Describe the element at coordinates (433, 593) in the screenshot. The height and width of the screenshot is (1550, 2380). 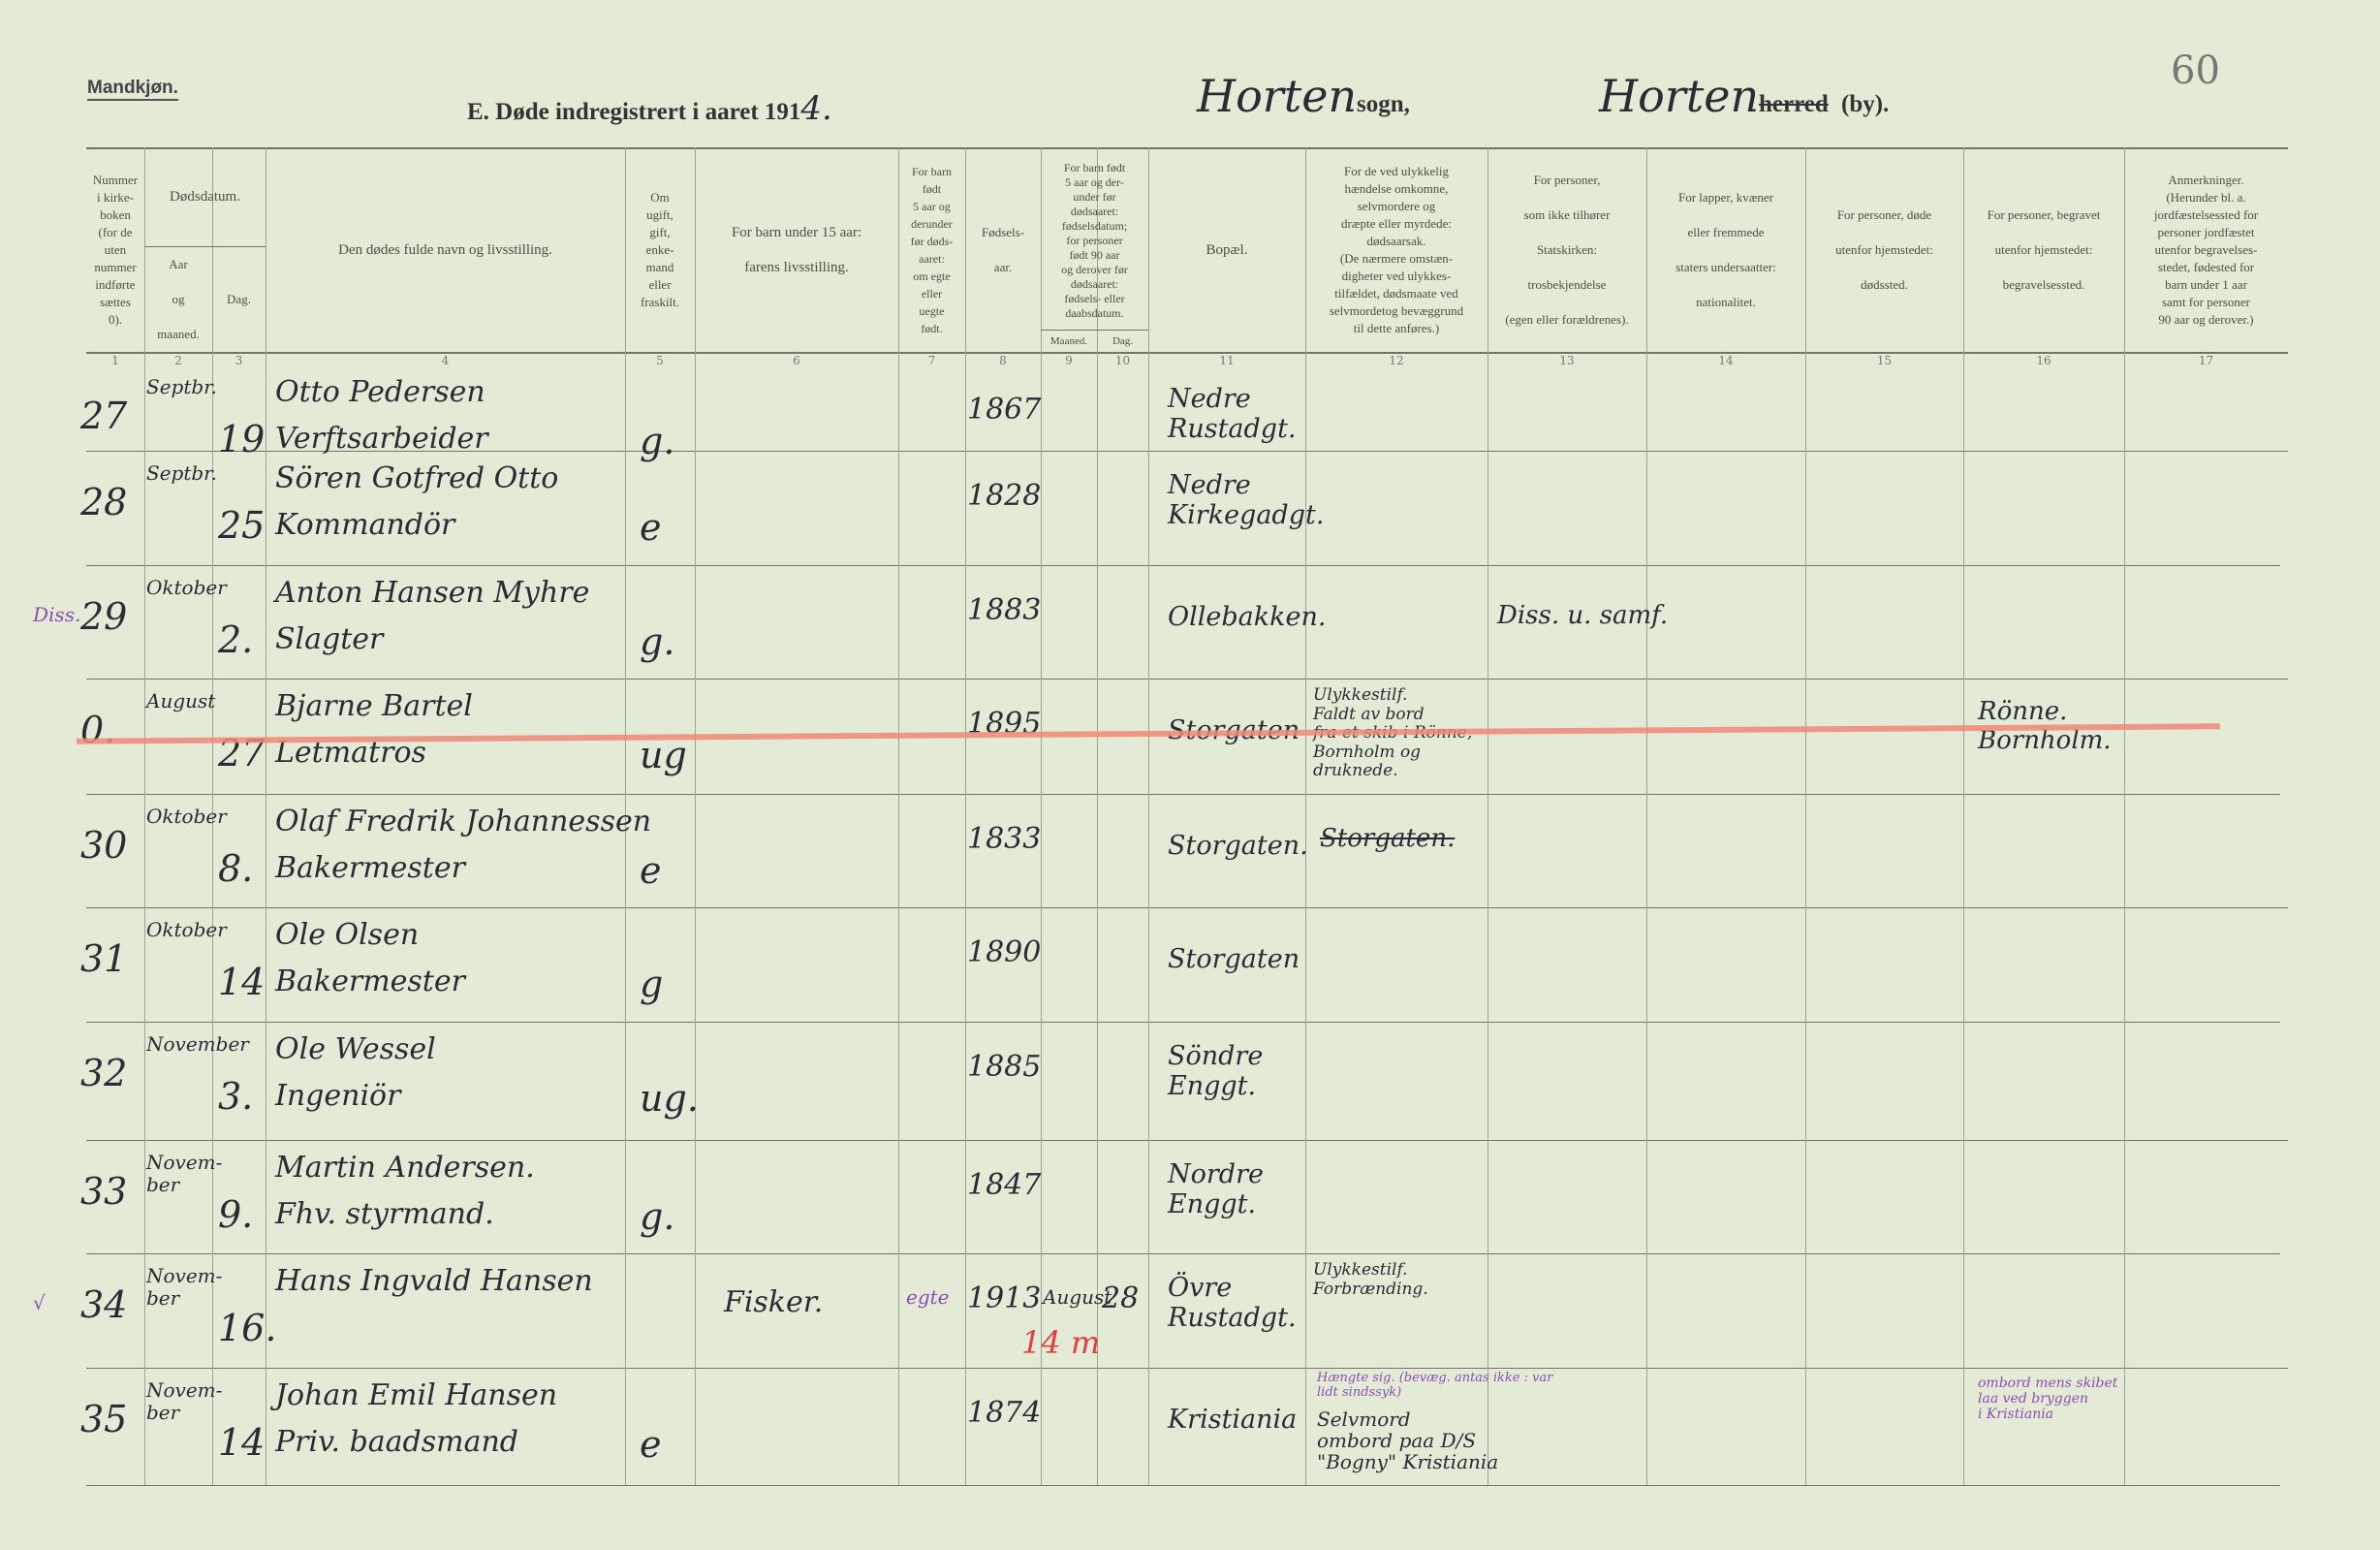
I see `entry-name: Anton Hansen Myhre` at that location.